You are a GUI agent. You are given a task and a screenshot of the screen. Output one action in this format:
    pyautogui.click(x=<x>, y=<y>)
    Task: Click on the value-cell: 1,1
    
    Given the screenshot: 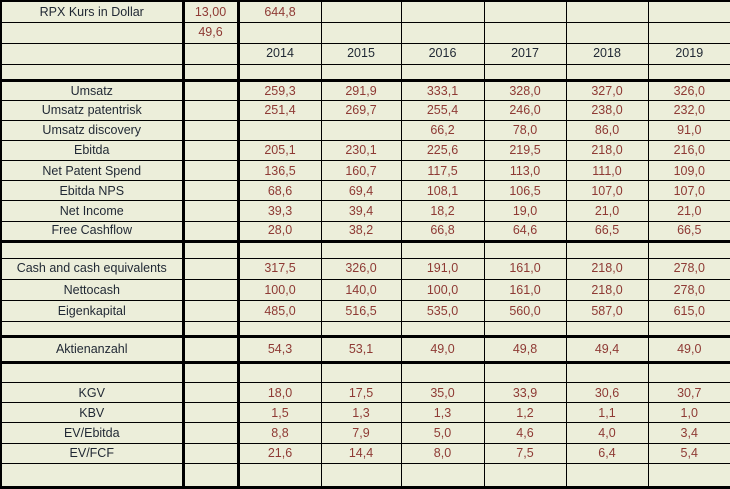 What is the action you would take?
    pyautogui.click(x=607, y=413)
    